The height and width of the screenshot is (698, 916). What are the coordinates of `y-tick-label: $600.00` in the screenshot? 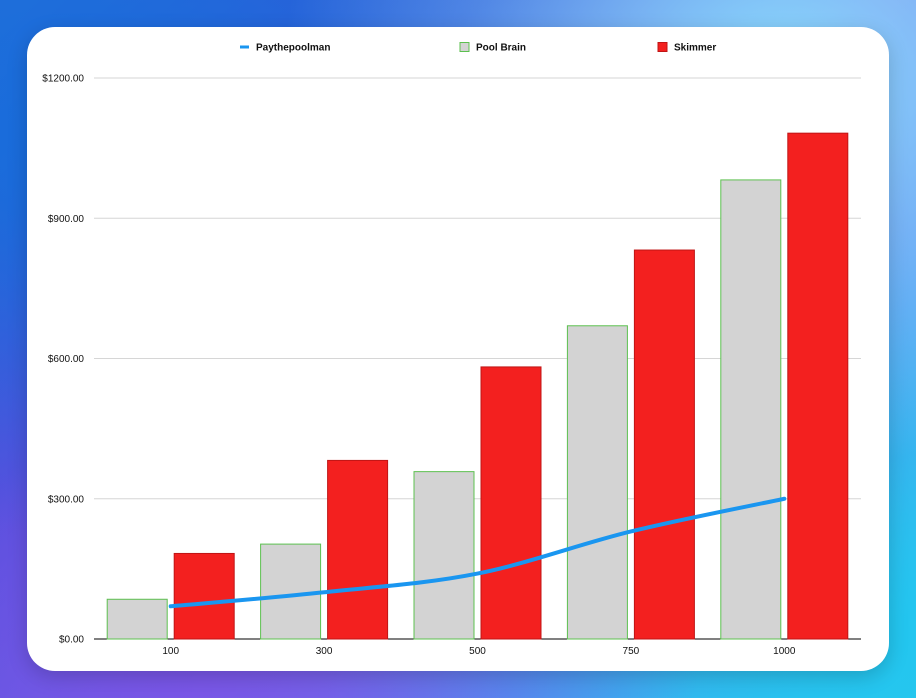 It's located at (66, 359).